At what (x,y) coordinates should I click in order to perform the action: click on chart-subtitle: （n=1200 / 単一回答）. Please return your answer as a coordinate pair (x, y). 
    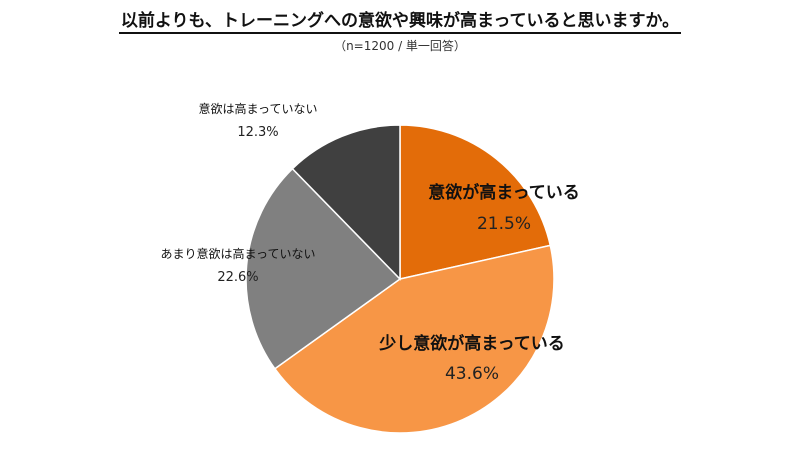
    Looking at the image, I should click on (400, 46).